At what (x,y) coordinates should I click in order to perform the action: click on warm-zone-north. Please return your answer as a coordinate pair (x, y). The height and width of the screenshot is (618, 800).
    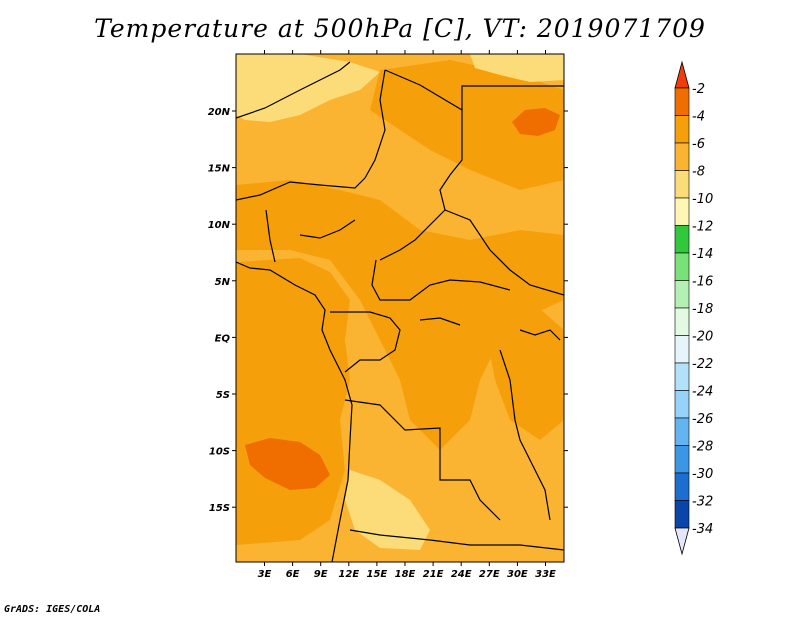
    Looking at the image, I should click on (467, 125).